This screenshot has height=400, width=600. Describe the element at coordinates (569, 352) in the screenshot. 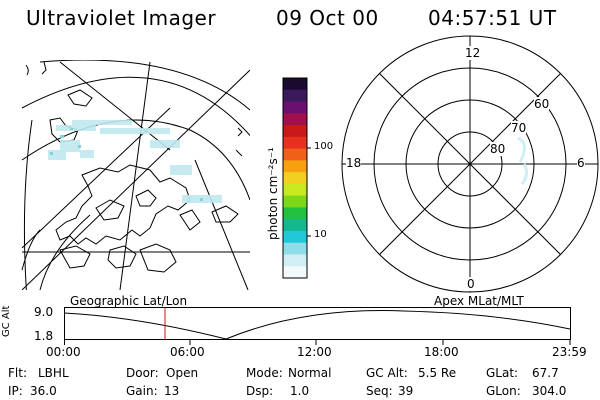

I see `alt-xtick-2359: 23:59` at that location.